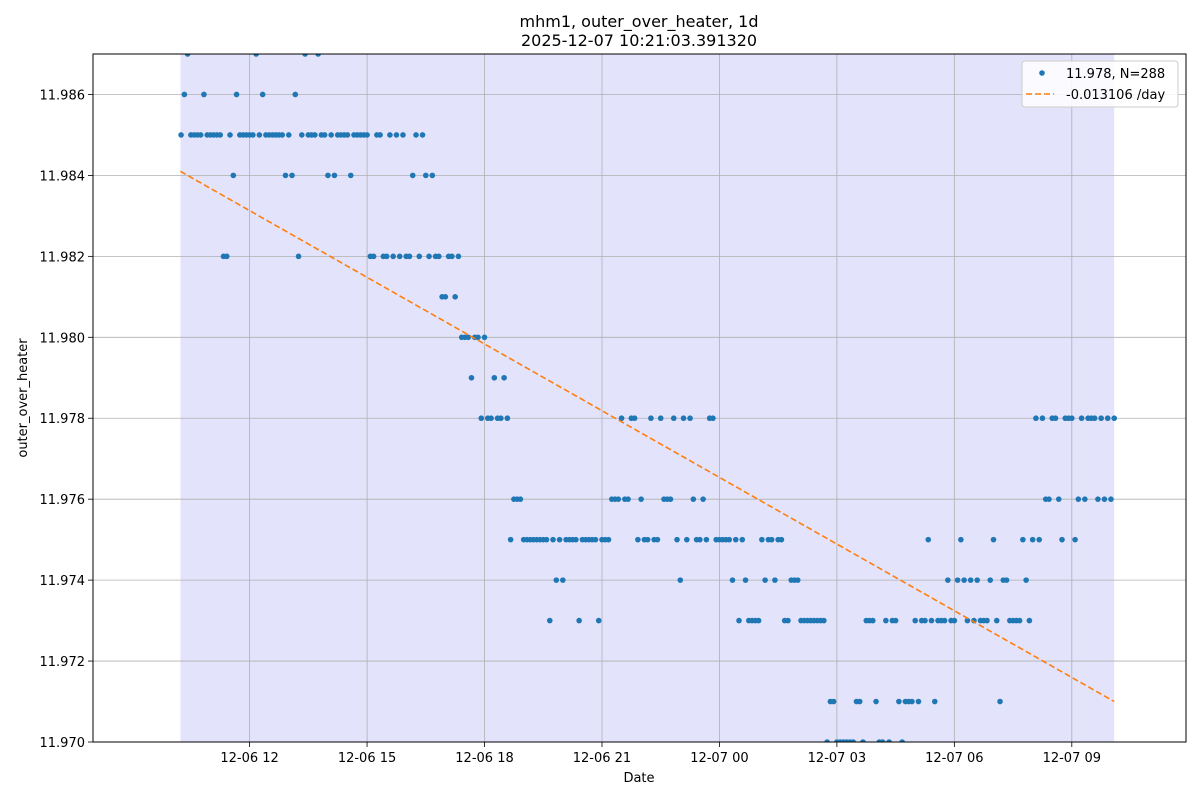 The height and width of the screenshot is (800, 1200). I want to click on x-axis-label: Date, so click(638, 778).